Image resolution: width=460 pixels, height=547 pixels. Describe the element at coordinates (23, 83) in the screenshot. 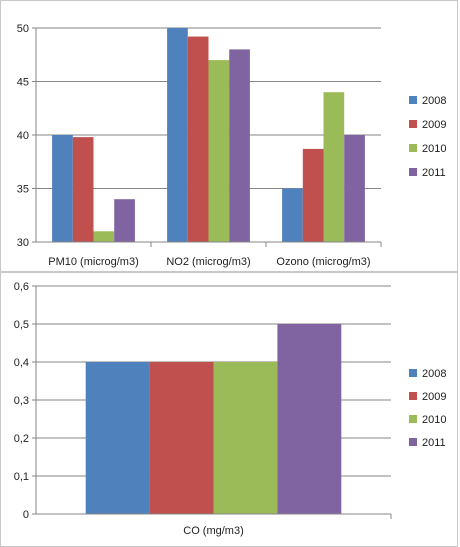

I see `y-tick-label: 45` at that location.